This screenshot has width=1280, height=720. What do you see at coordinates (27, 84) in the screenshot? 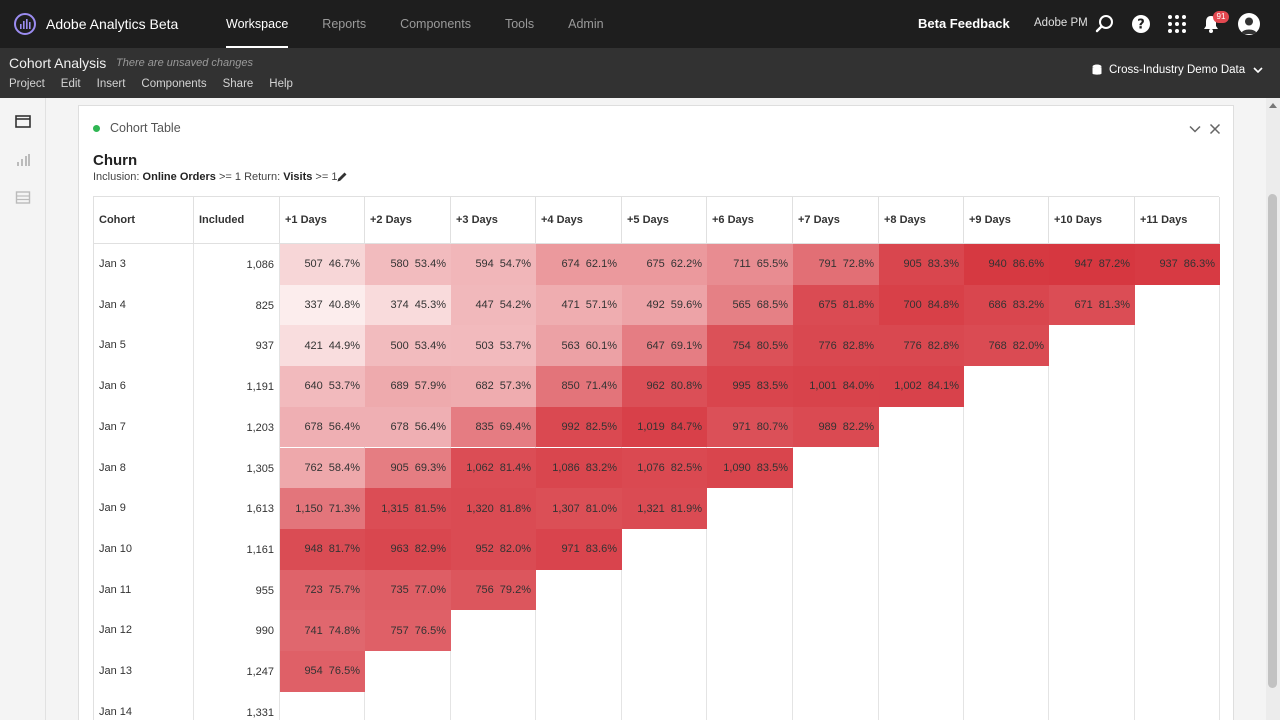
I see `menu-project: Project` at bounding box center [27, 84].